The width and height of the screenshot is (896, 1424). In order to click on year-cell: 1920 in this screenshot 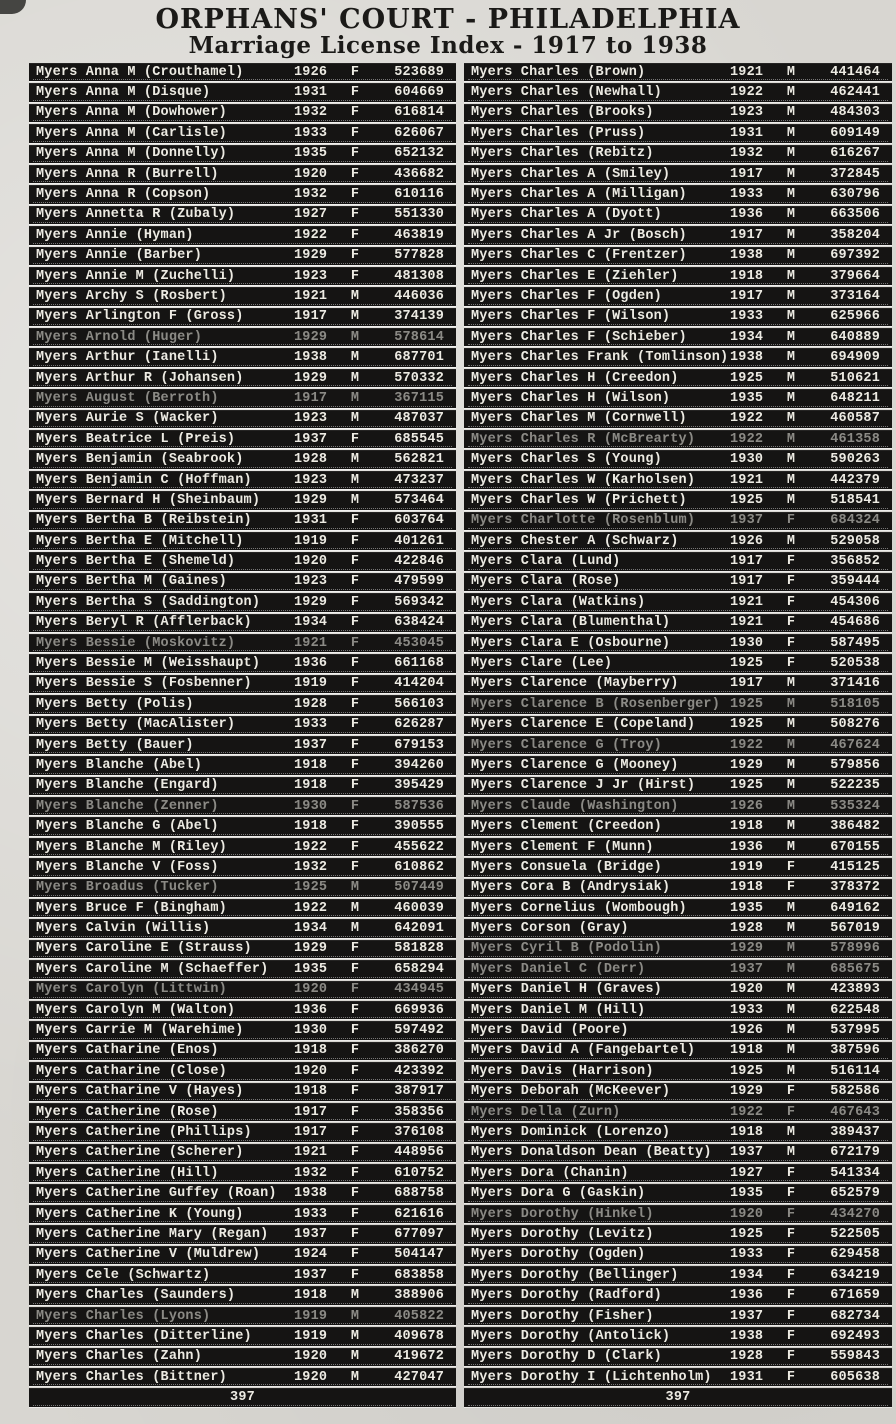, I will do `click(311, 990)`.